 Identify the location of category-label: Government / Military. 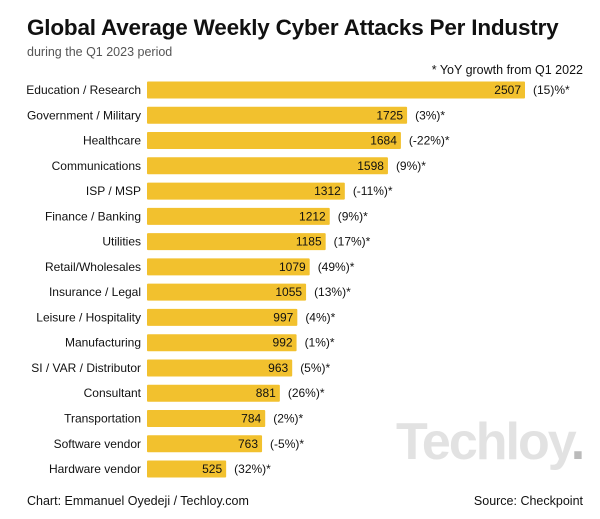
(84, 115).